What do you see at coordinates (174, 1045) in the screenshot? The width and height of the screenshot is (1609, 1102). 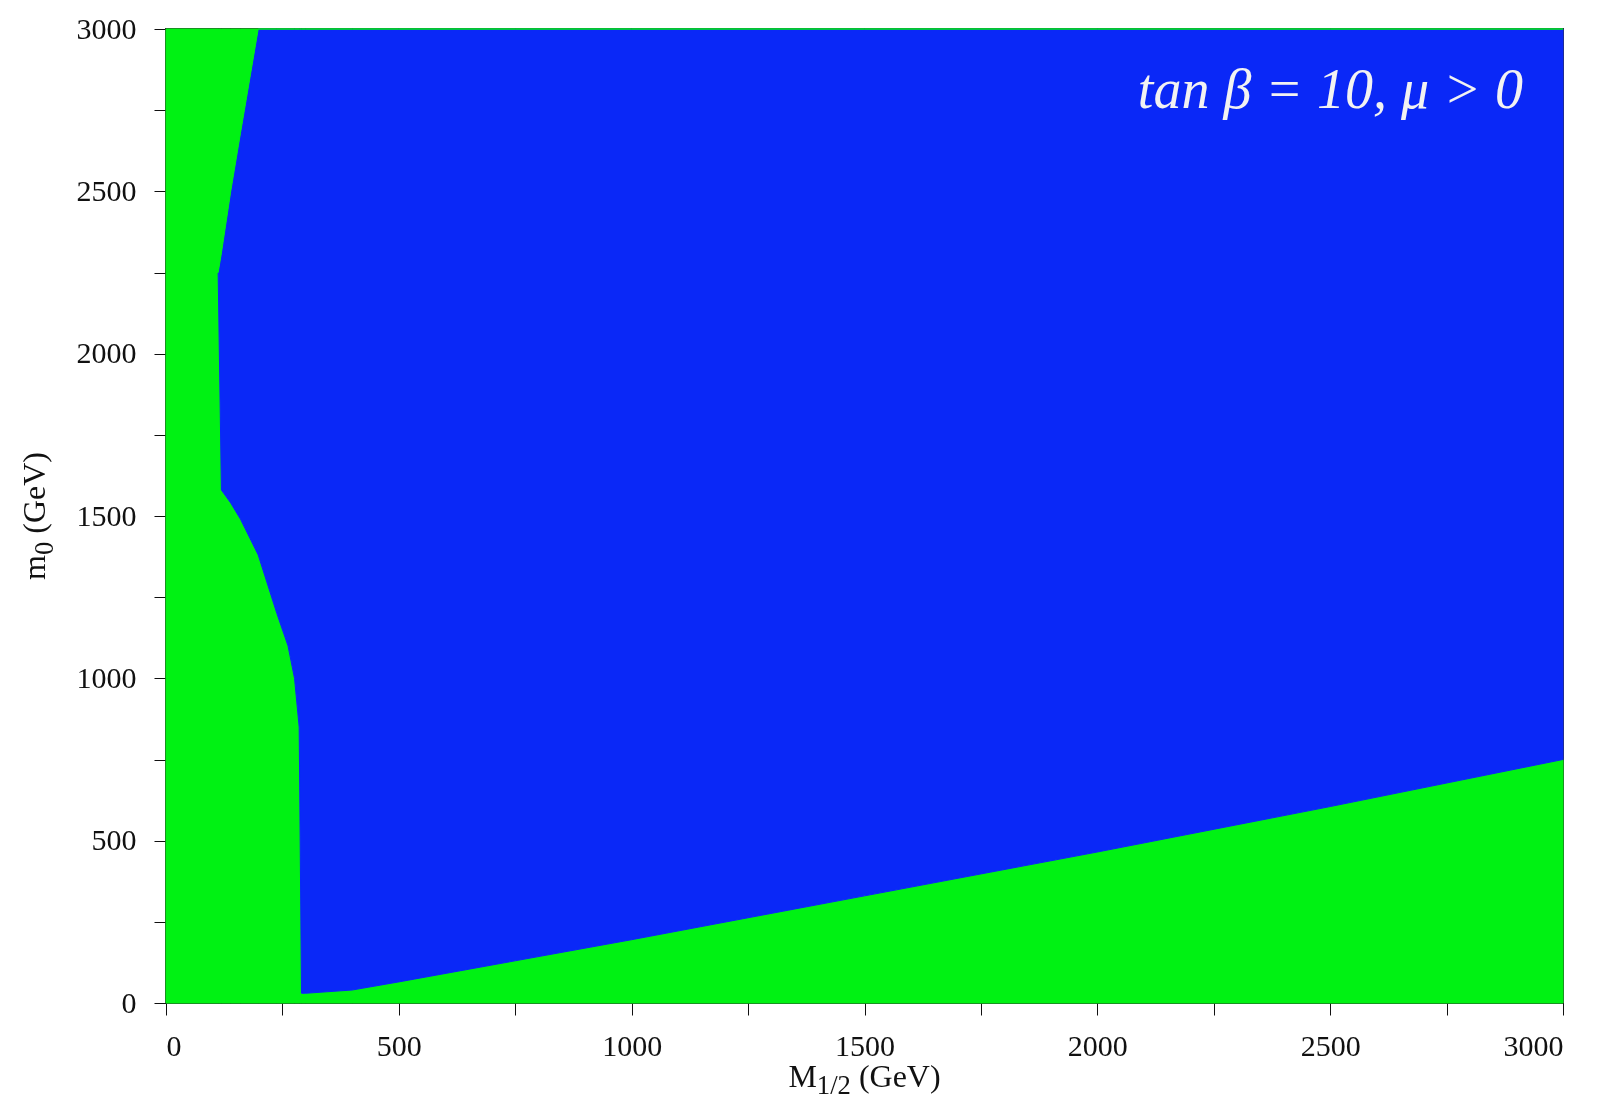 I see `x-tick-label: 0` at bounding box center [174, 1045].